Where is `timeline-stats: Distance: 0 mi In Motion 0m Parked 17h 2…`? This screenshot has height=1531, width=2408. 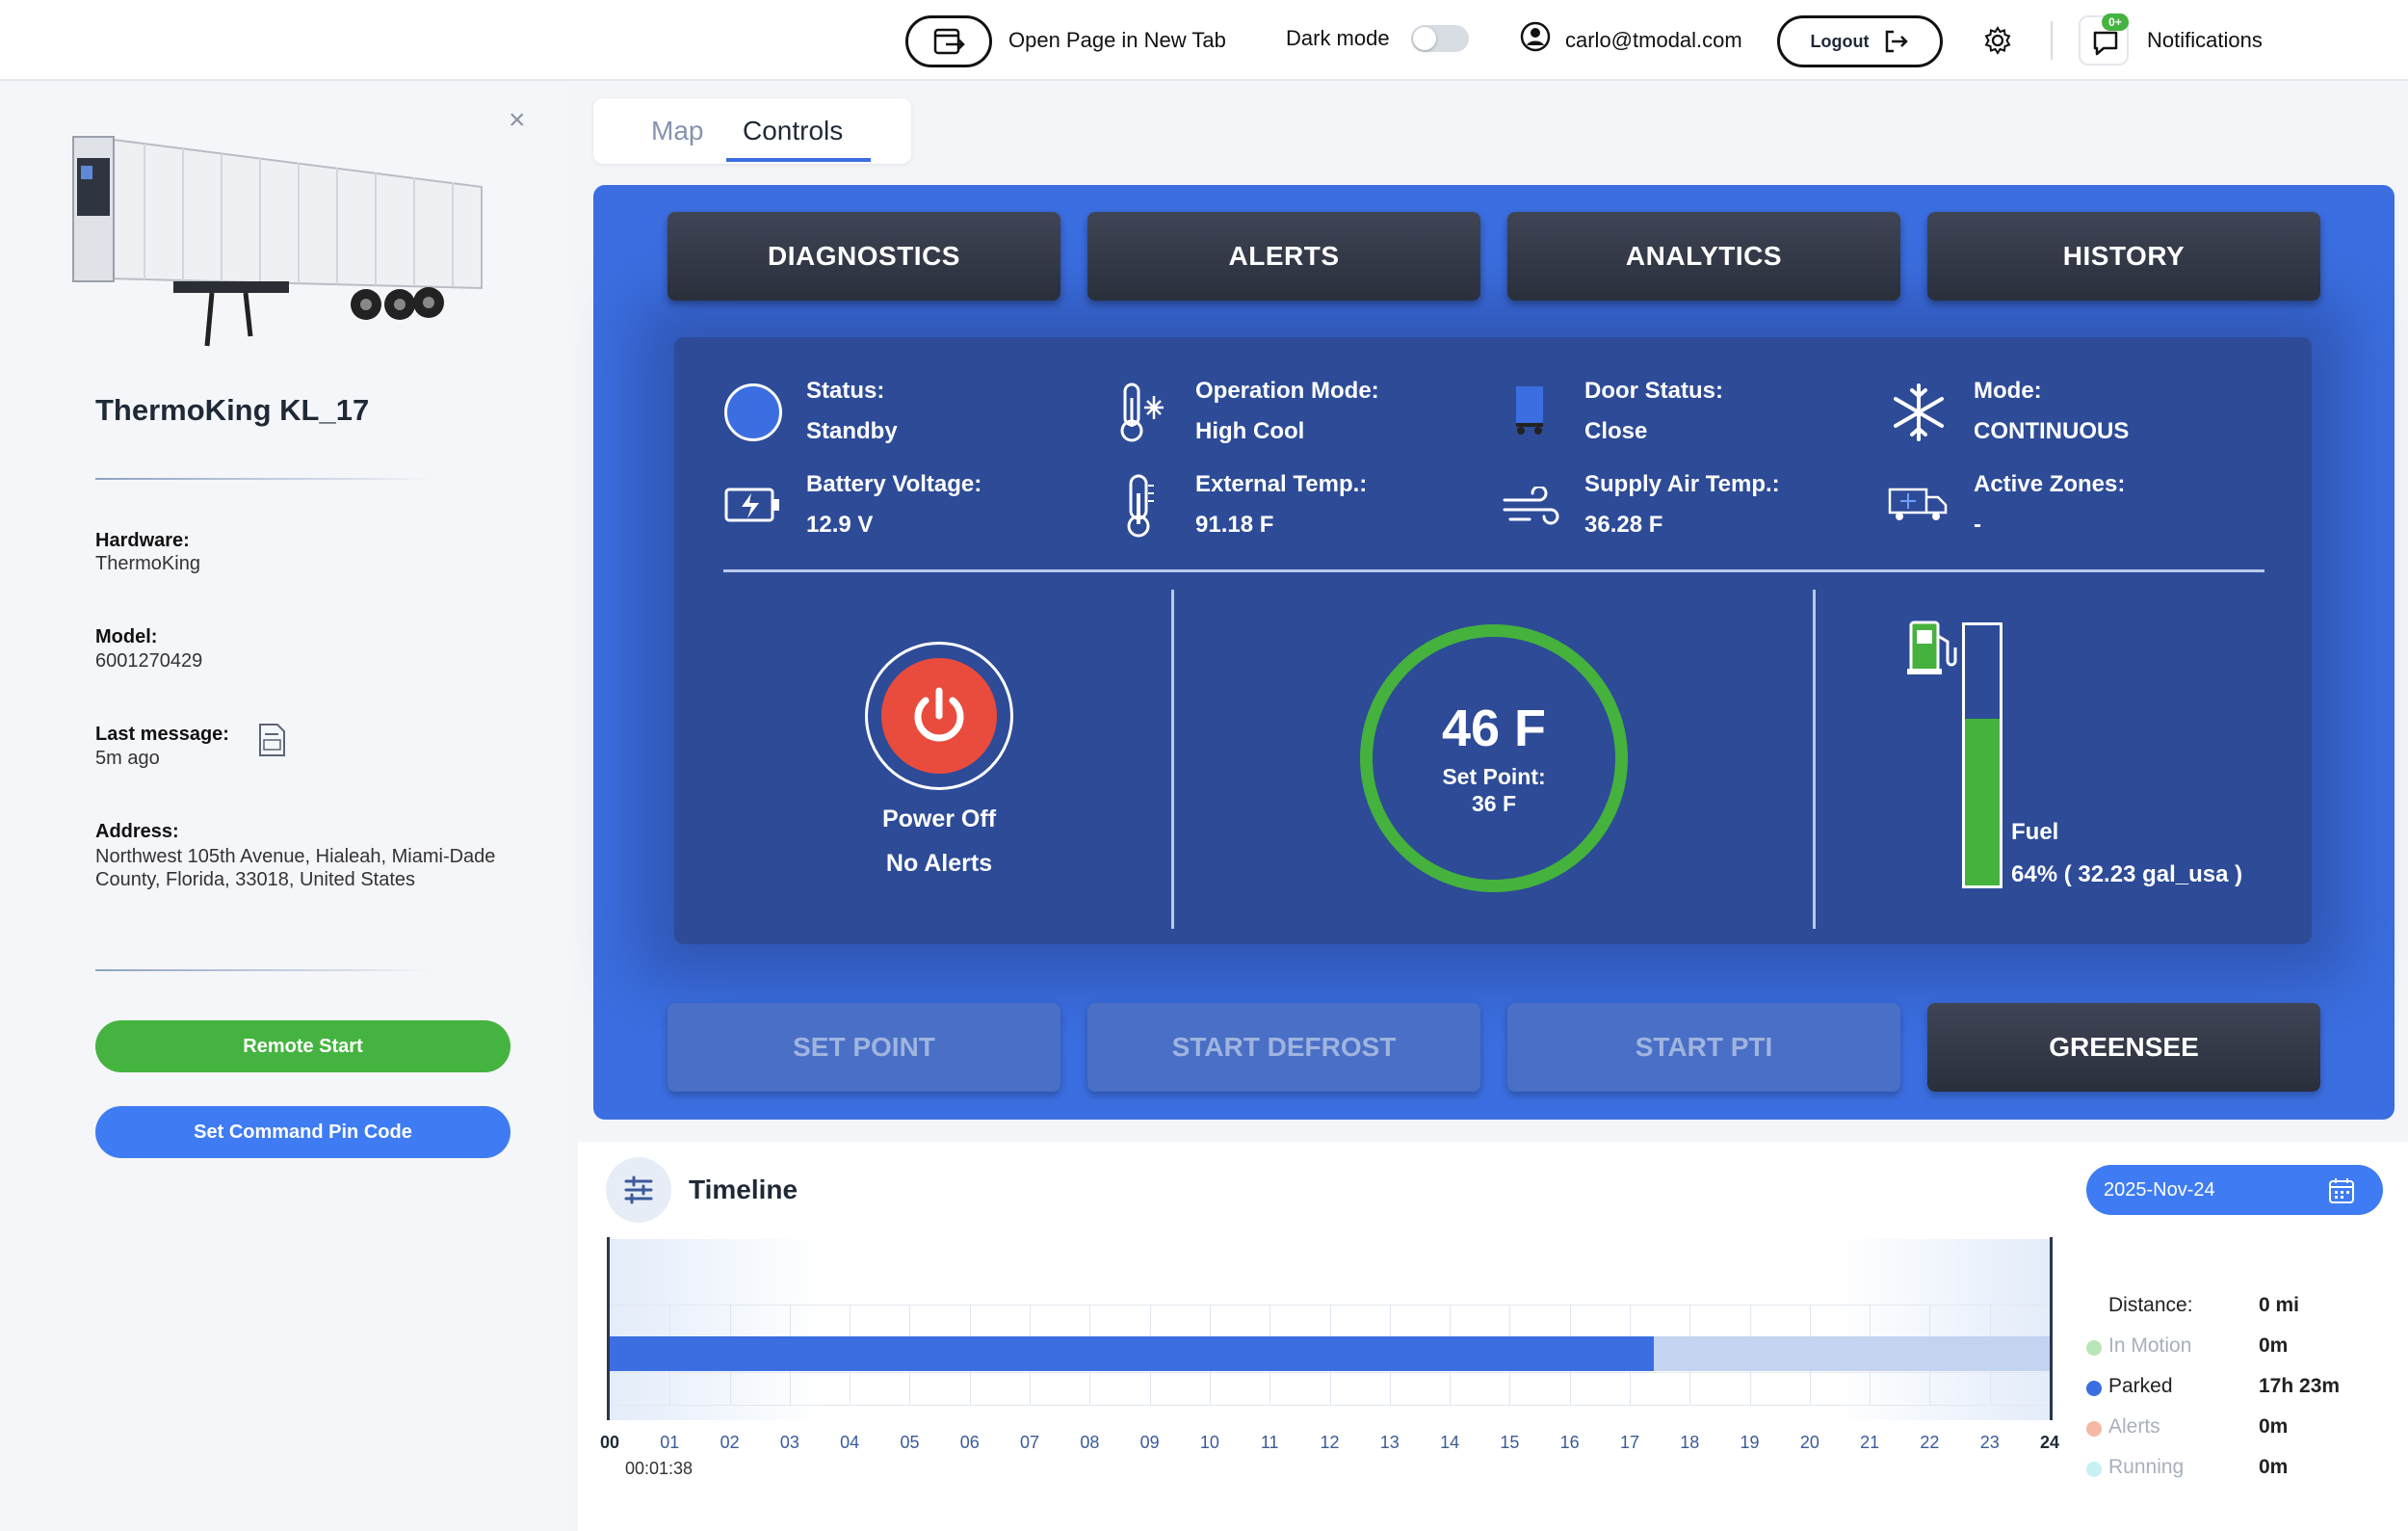 timeline-stats: Distance: 0 mi In Motion 0m Parked 17h 2… is located at coordinates (2236, 1400).